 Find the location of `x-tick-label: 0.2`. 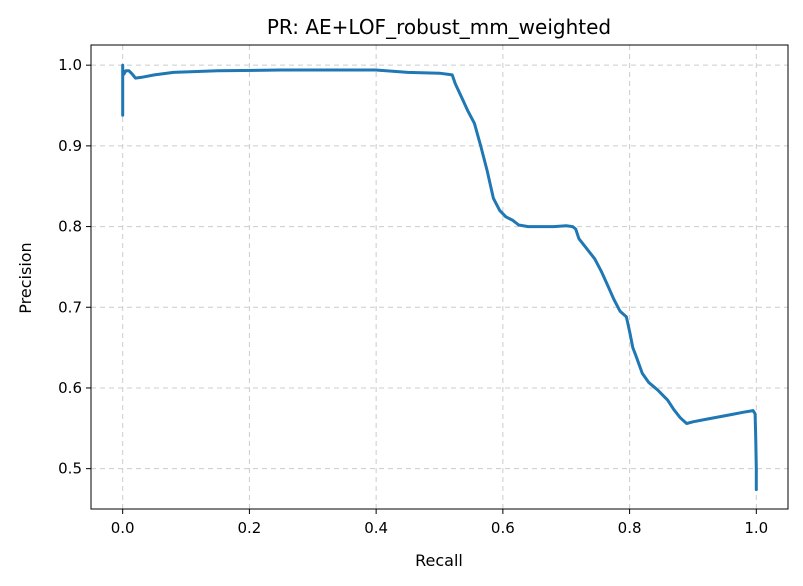

x-tick-label: 0.2 is located at coordinates (249, 528).